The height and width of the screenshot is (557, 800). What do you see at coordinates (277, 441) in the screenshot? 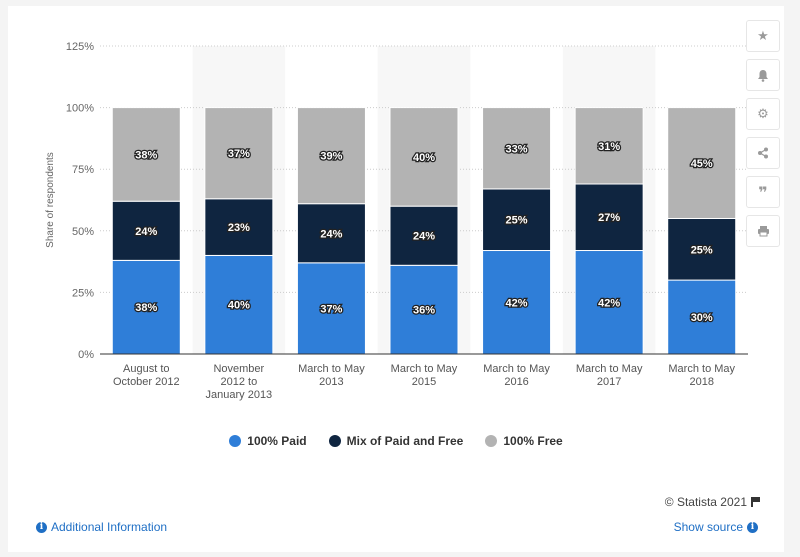
I see `legend-label-paid: 100% Paid` at bounding box center [277, 441].